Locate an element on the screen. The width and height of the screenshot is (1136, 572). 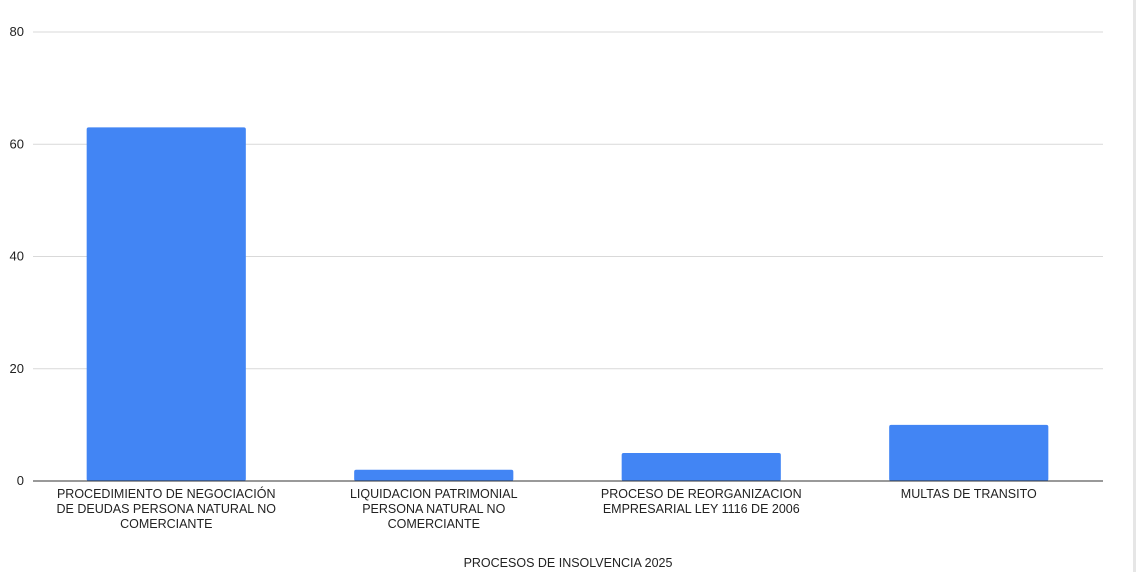
x-category-label-line: PROCESO DE REORGANIZACION is located at coordinates (701, 494).